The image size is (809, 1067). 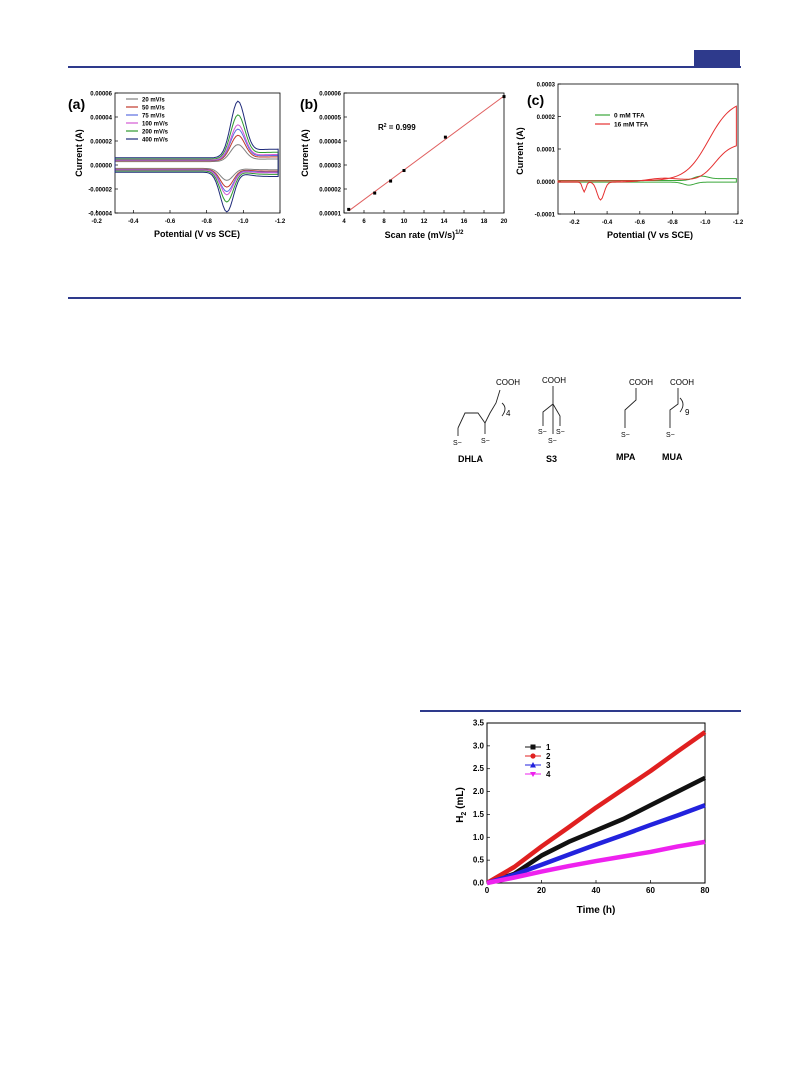 What do you see at coordinates (479, 745) in the screenshot?
I see `y-tick-label: 3.0` at bounding box center [479, 745].